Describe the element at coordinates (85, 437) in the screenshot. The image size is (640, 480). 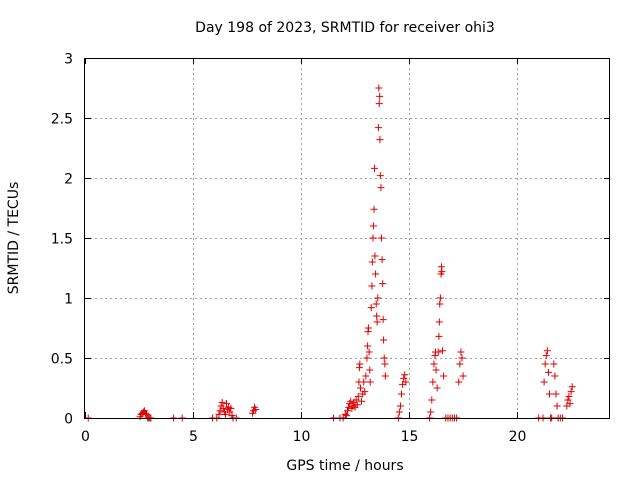
I see `x-tick-label: 0` at that location.